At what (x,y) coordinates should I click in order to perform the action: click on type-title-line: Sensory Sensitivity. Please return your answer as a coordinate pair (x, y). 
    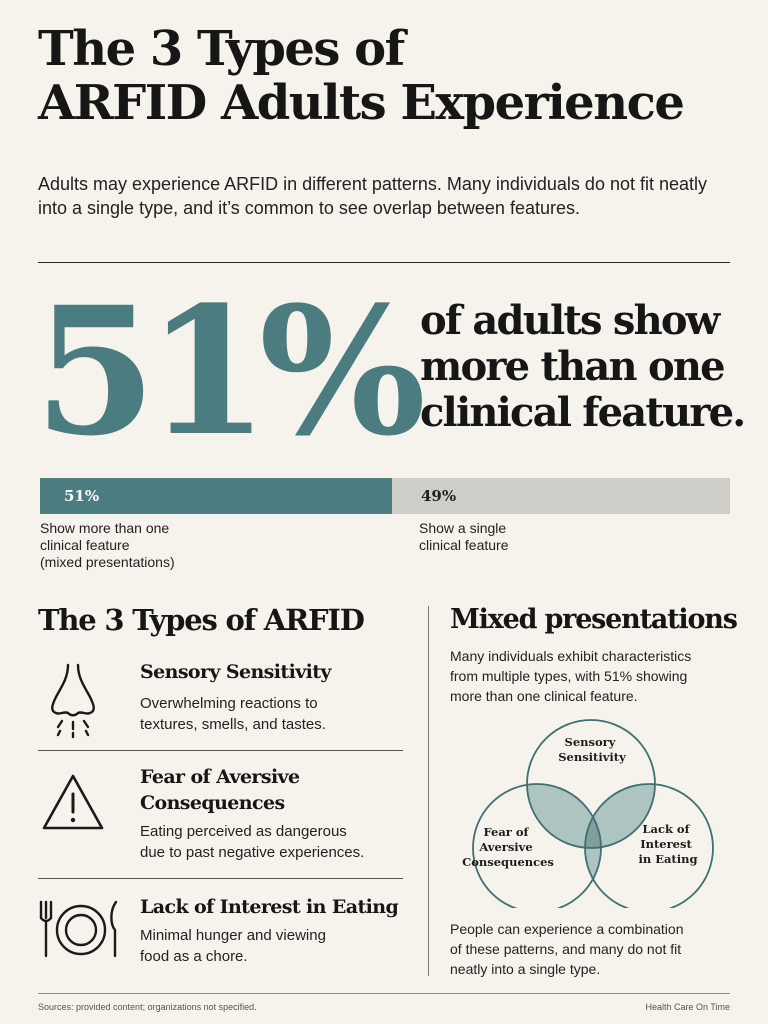
    Looking at the image, I should click on (235, 672).